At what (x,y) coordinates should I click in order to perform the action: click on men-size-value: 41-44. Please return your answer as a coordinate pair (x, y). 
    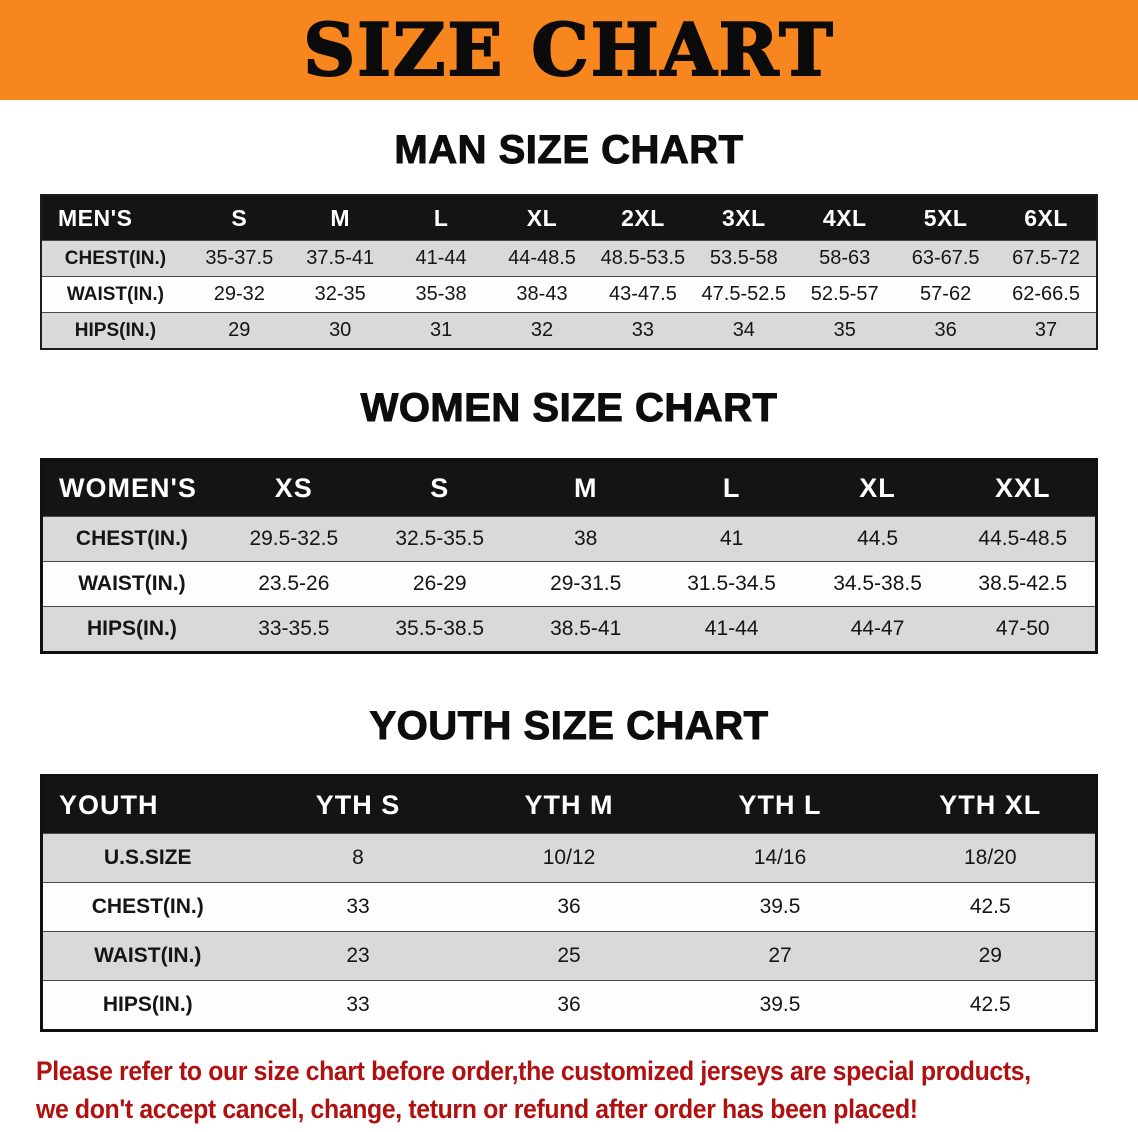
    Looking at the image, I should click on (441, 258).